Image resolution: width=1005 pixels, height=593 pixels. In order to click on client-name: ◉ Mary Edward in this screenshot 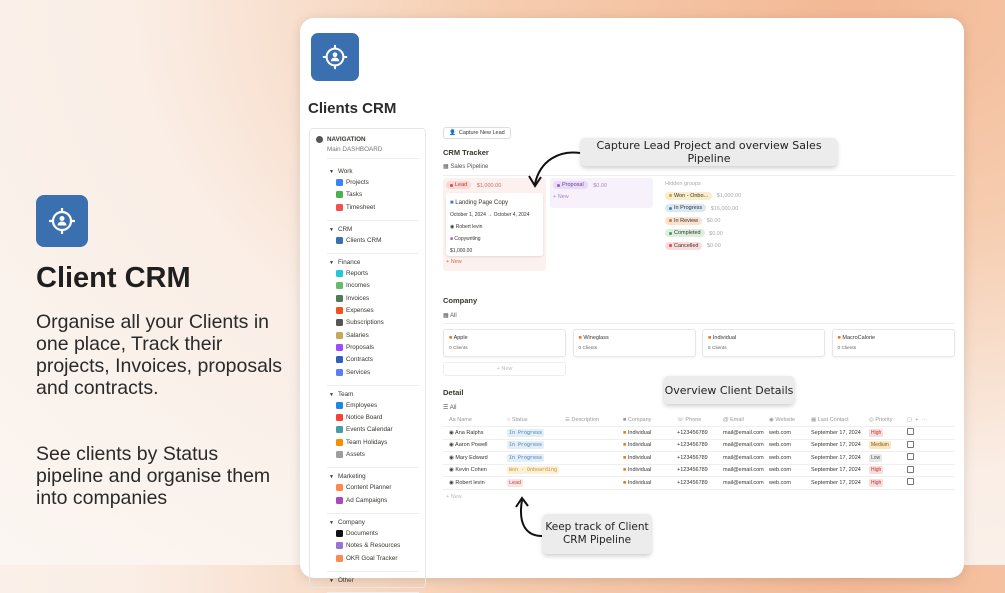, I will do `click(478, 458)`.